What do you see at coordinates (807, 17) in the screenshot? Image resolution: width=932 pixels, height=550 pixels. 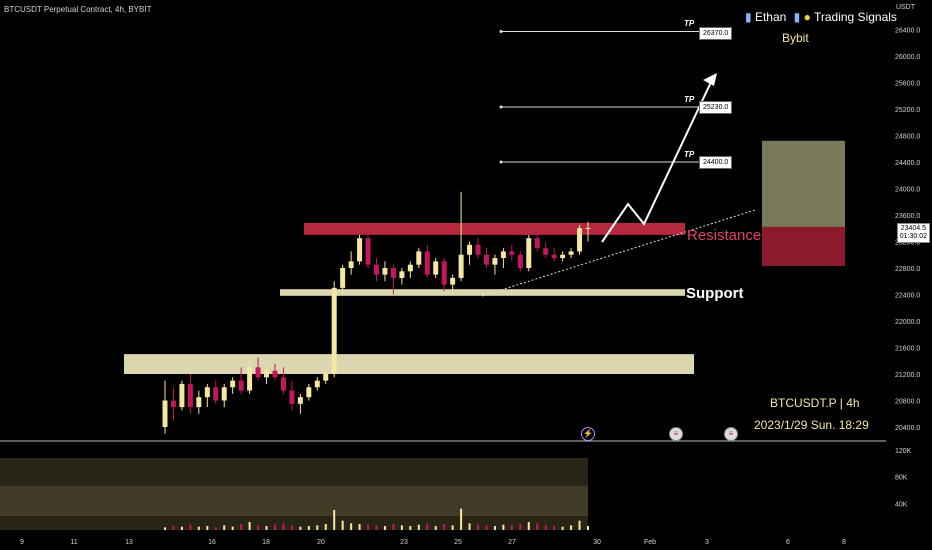 I see `sun-icon: ●` at bounding box center [807, 17].